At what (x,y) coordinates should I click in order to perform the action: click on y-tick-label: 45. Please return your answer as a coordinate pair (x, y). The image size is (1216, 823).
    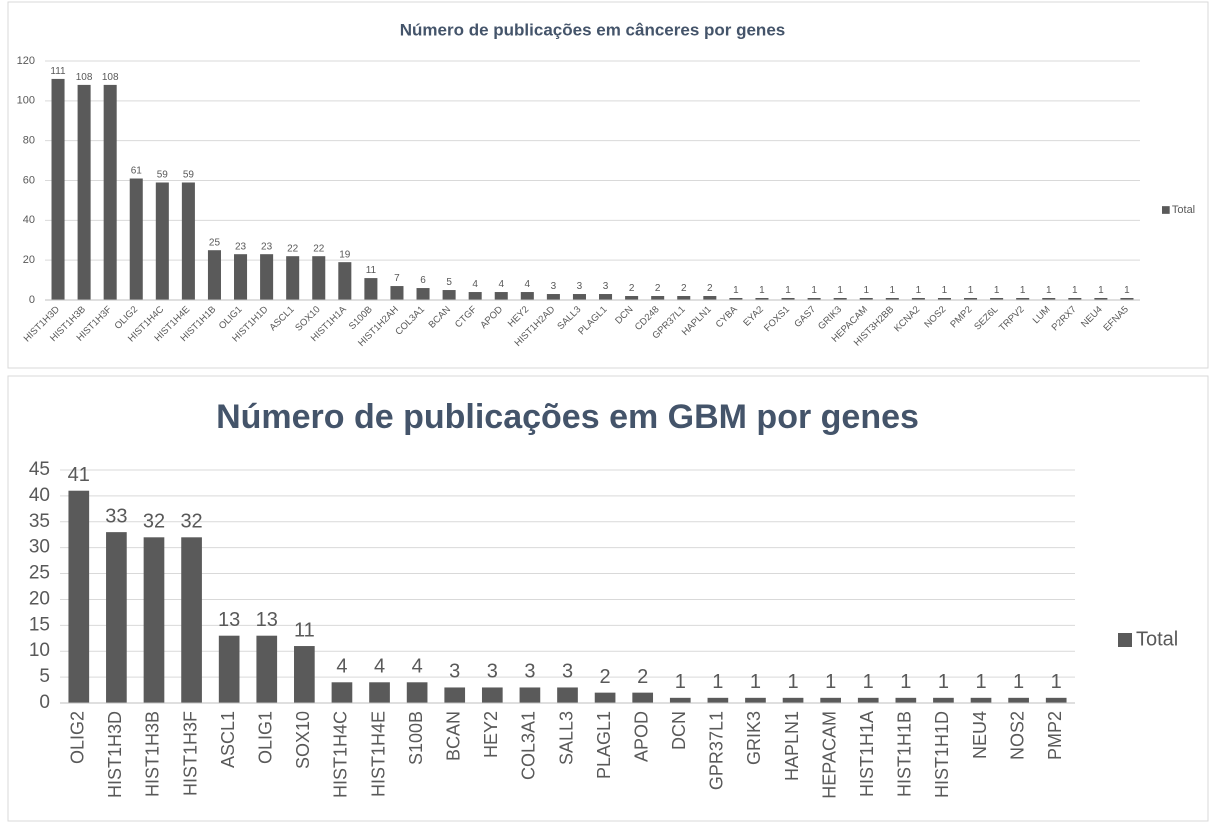
    Looking at the image, I should click on (39, 469).